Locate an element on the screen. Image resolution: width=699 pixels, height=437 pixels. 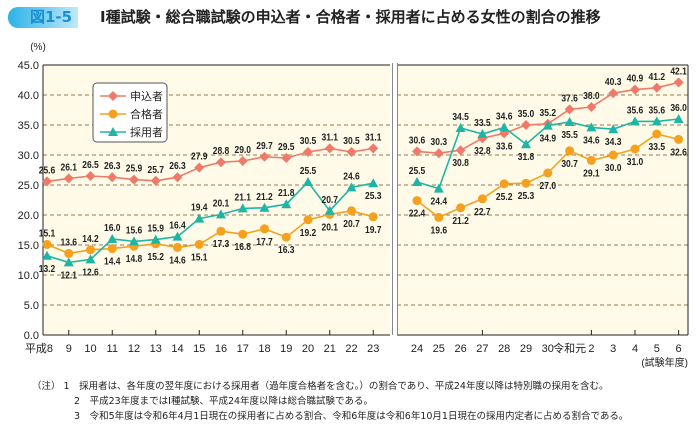
data-label: 32.8 is located at coordinates (482, 151).